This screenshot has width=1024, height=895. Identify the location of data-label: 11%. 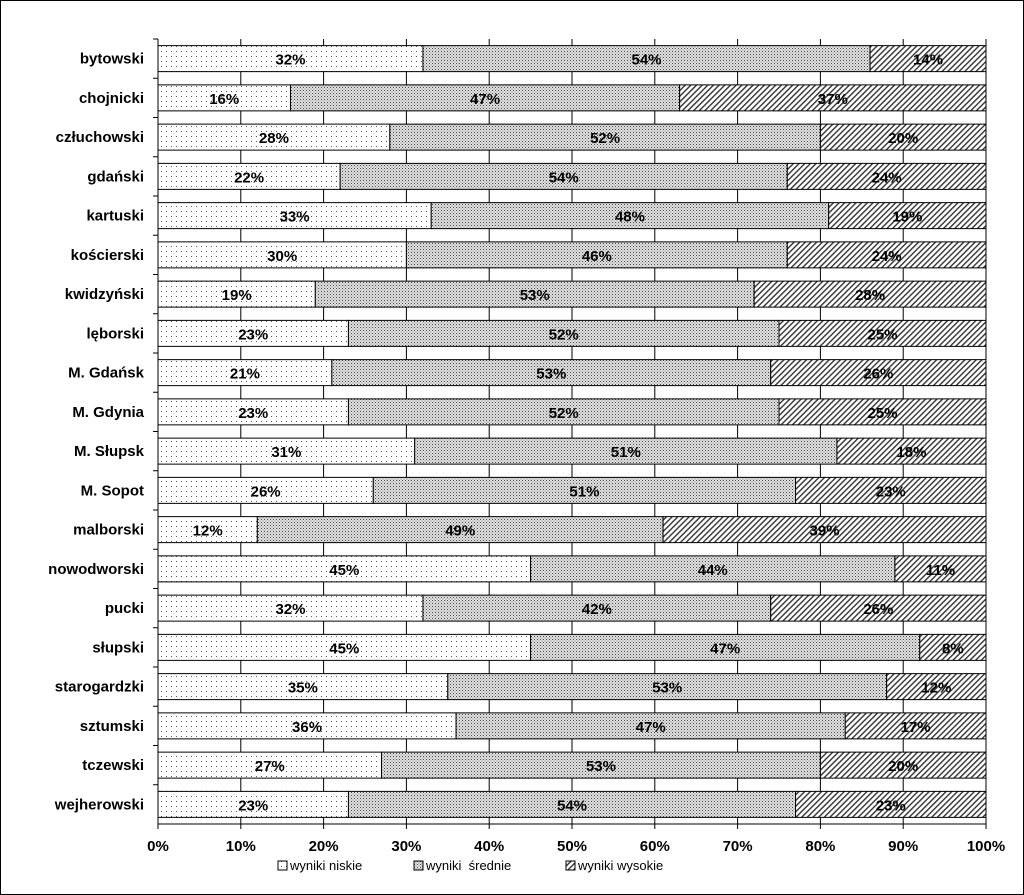
(940, 570).